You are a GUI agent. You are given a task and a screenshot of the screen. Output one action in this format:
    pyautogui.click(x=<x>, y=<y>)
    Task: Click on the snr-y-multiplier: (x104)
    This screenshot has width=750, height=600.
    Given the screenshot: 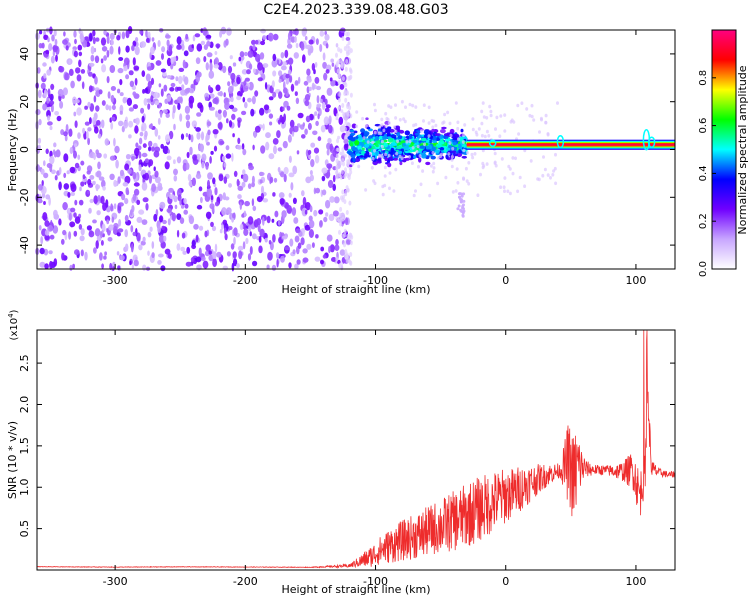 What is the action you would take?
    pyautogui.click(x=13, y=324)
    